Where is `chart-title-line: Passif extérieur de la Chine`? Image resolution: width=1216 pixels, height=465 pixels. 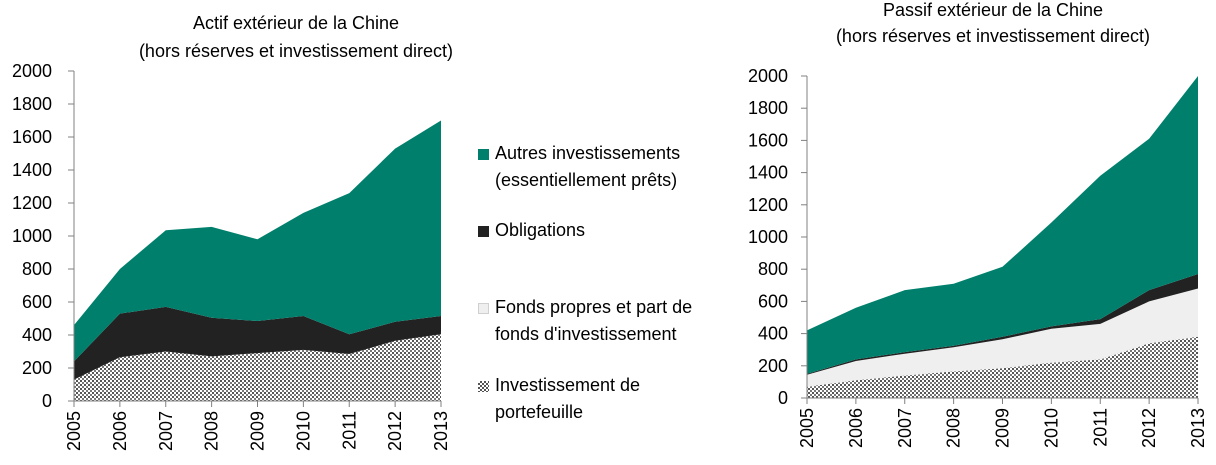
chart-title-line: Passif extérieur de la Chine is located at coordinates (993, 10).